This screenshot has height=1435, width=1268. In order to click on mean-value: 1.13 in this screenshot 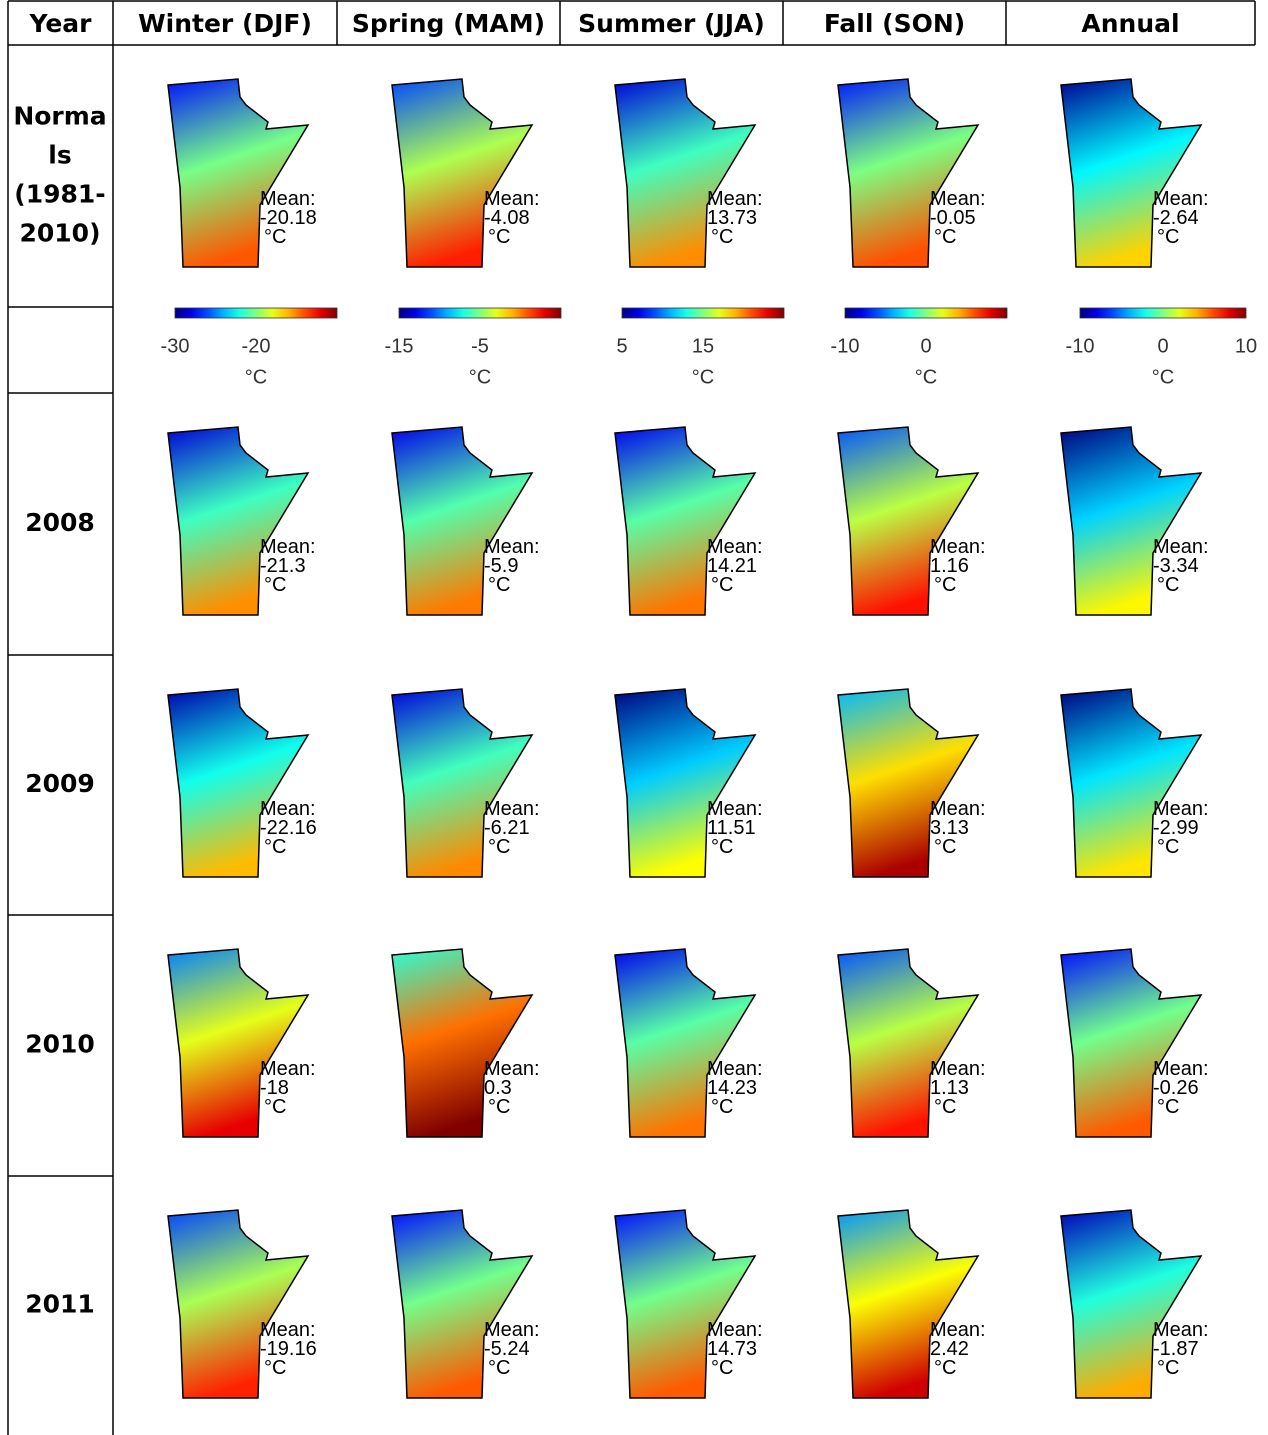, I will do `click(949, 1088)`.